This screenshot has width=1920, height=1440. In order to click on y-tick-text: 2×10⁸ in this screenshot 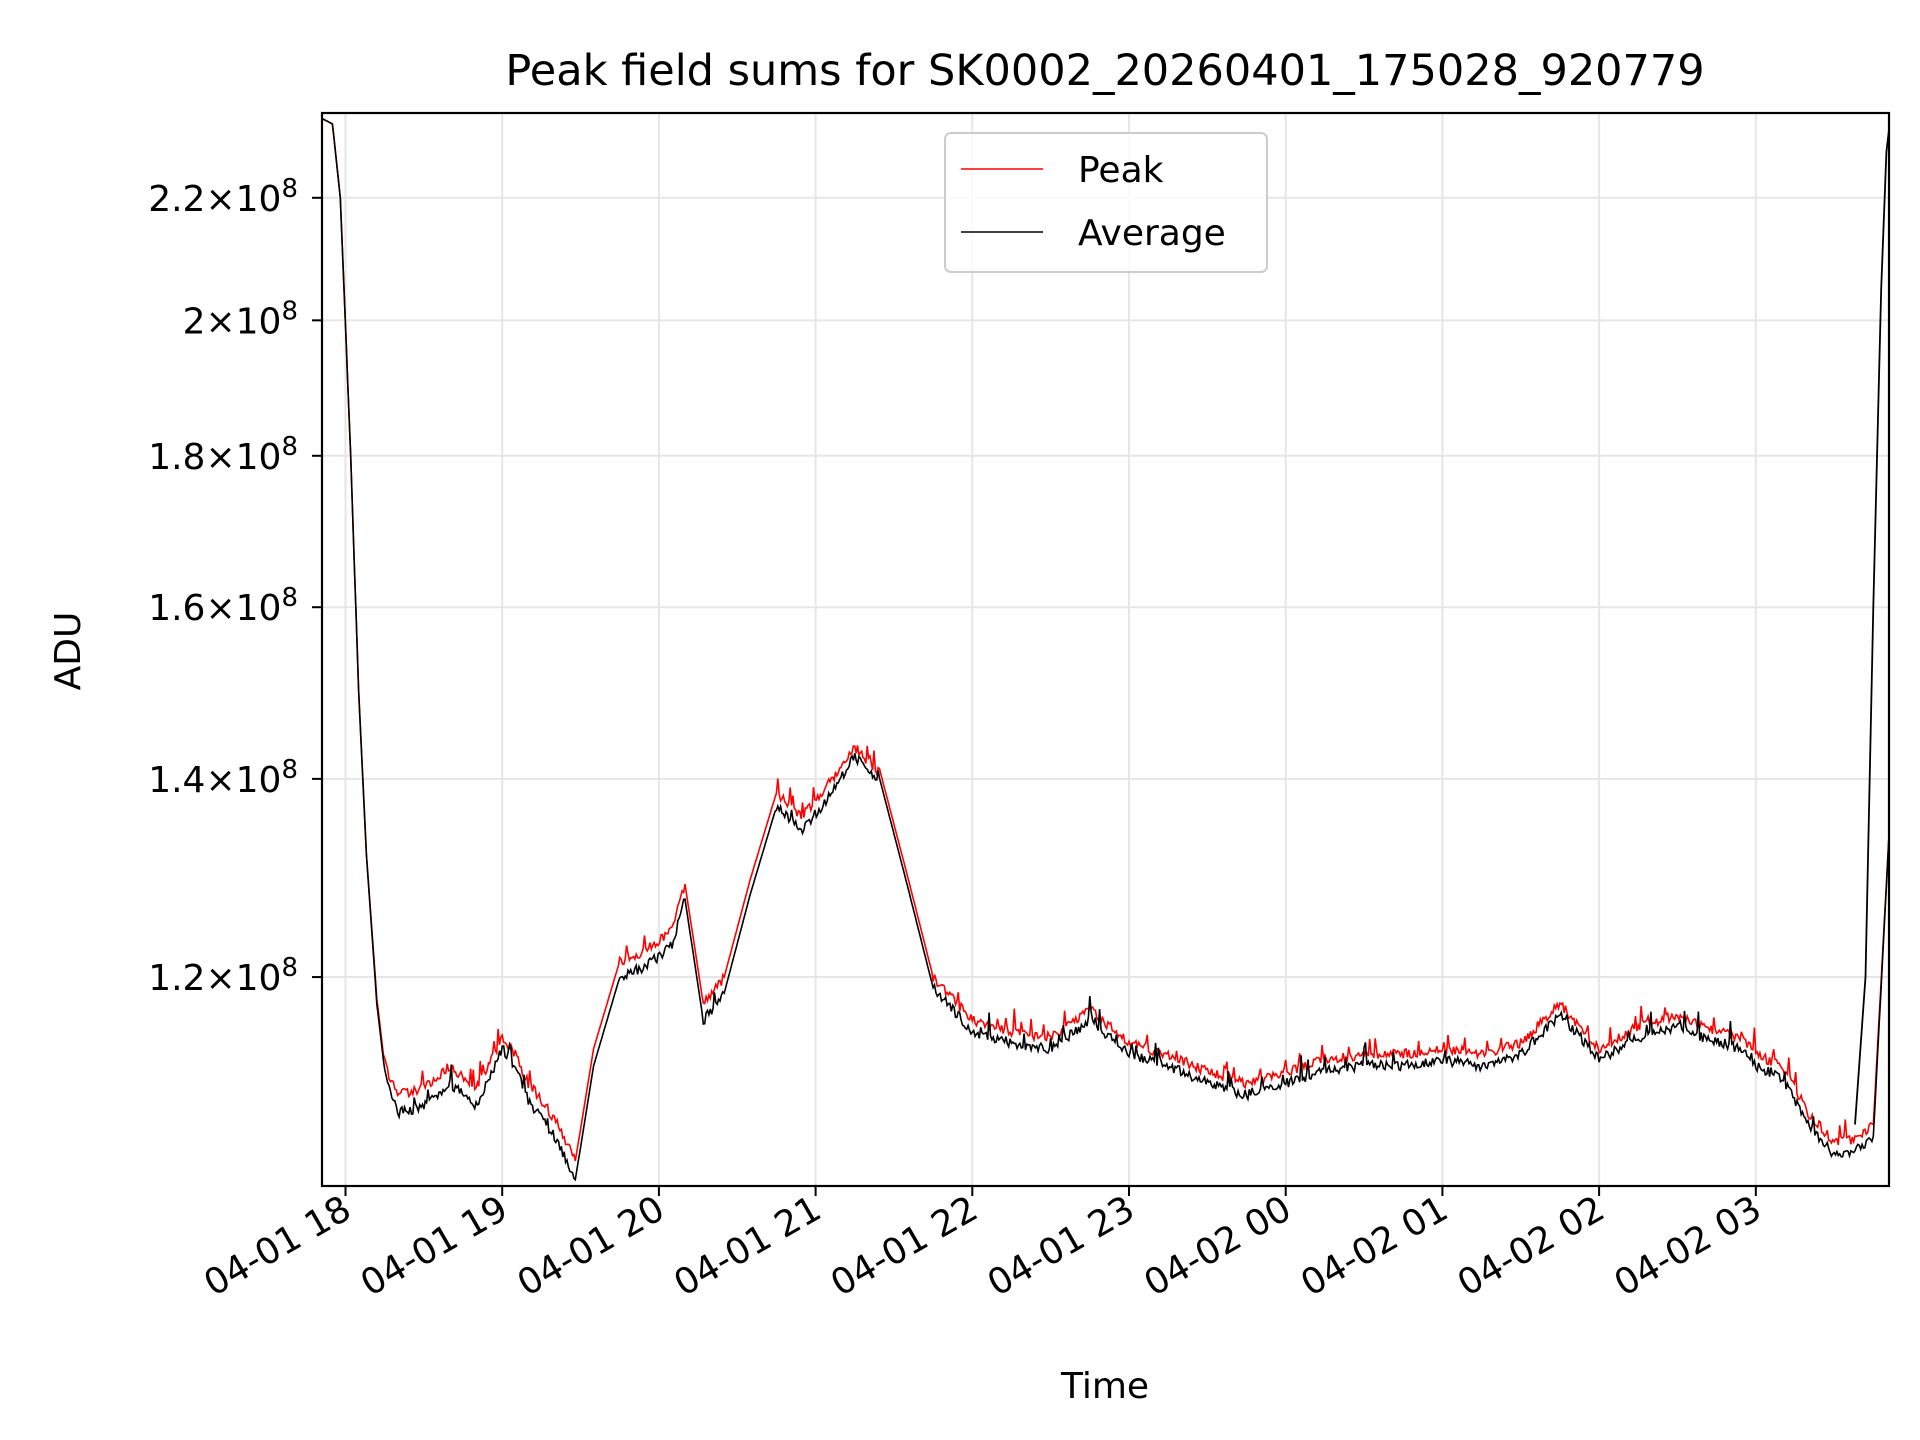, I will do `click(240, 319)`.